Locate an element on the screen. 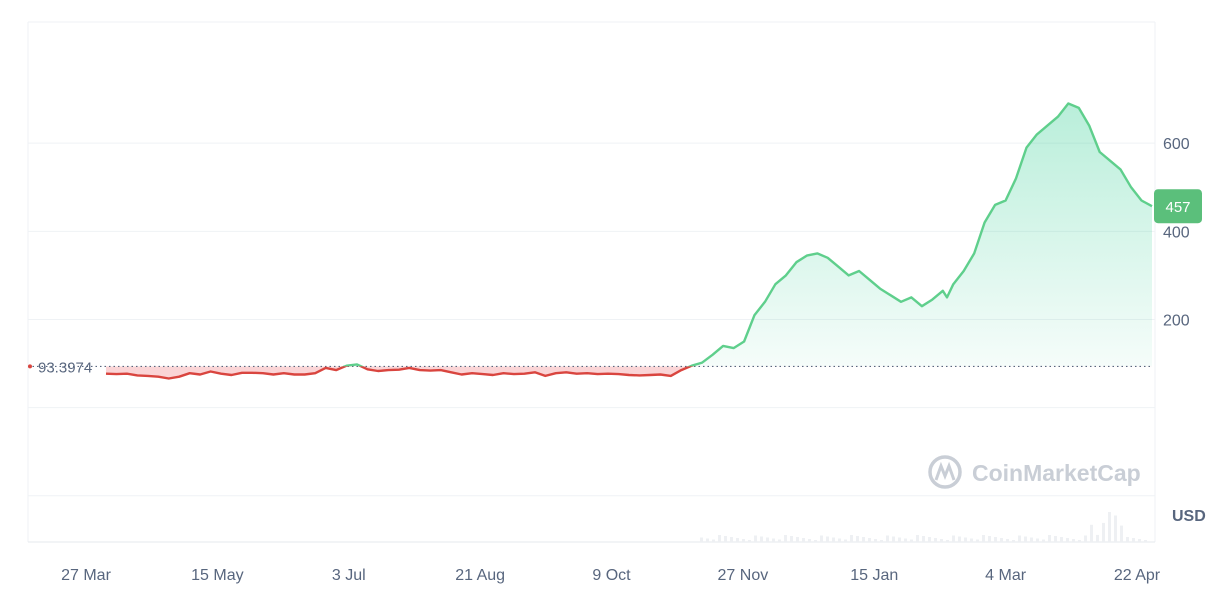 This screenshot has height=600, width=1225. watermark-text: CoinMarketCap is located at coordinates (1056, 473).